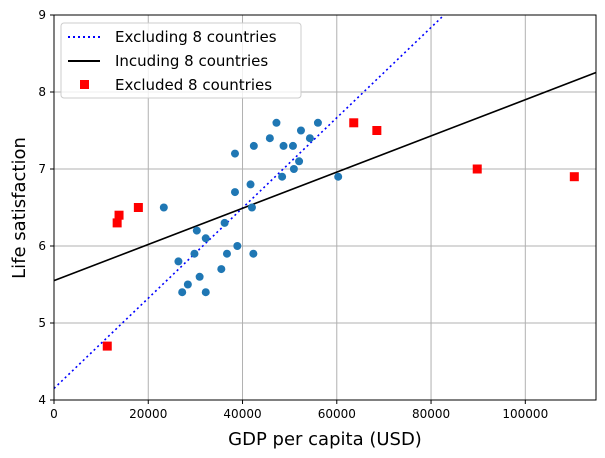 Image resolution: width=605 pixels, height=458 pixels. Describe the element at coordinates (42, 400) in the screenshot. I see `y-tick-label: 4` at that location.